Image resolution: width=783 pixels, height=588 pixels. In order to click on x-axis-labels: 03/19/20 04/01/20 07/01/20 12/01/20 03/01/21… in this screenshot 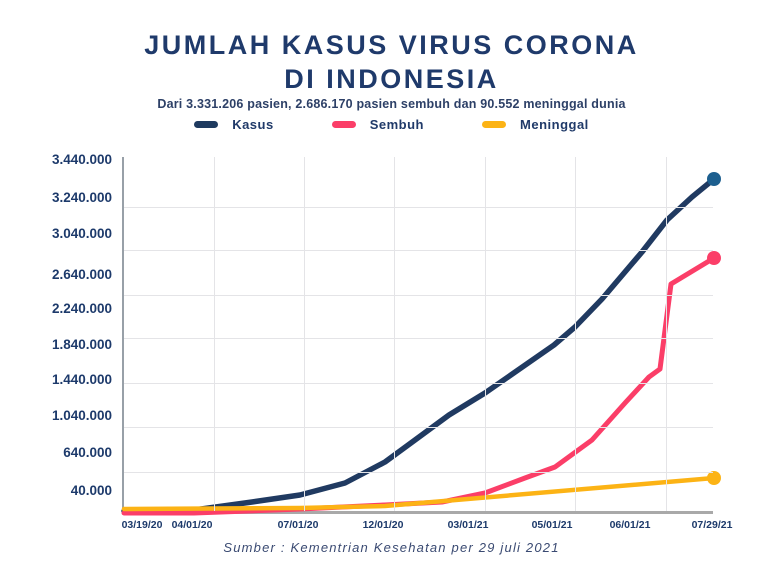, I will do `click(427, 526)`.